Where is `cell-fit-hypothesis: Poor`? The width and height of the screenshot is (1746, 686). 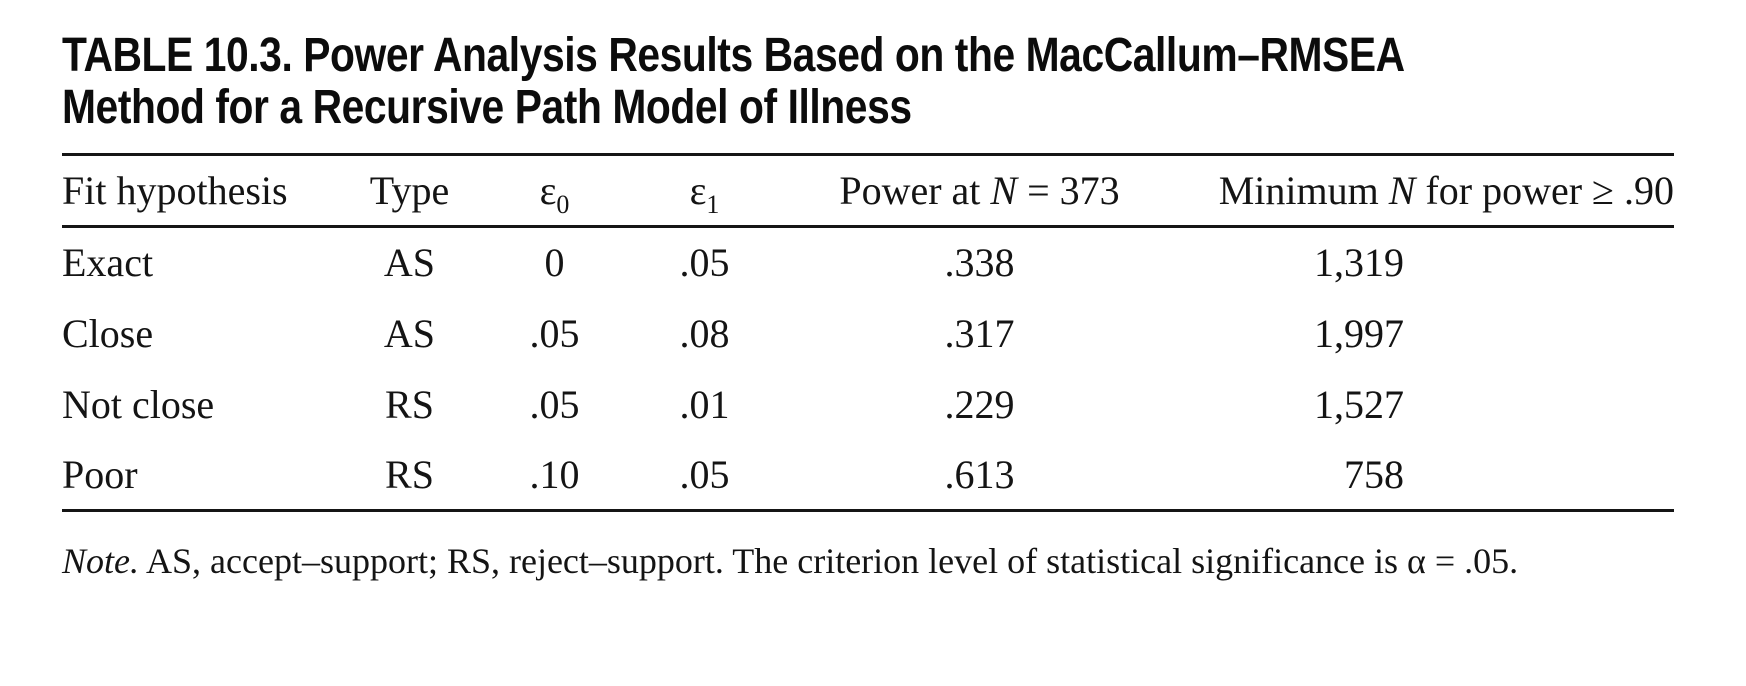
cell-fit-hypothesis: Poor is located at coordinates (100, 474).